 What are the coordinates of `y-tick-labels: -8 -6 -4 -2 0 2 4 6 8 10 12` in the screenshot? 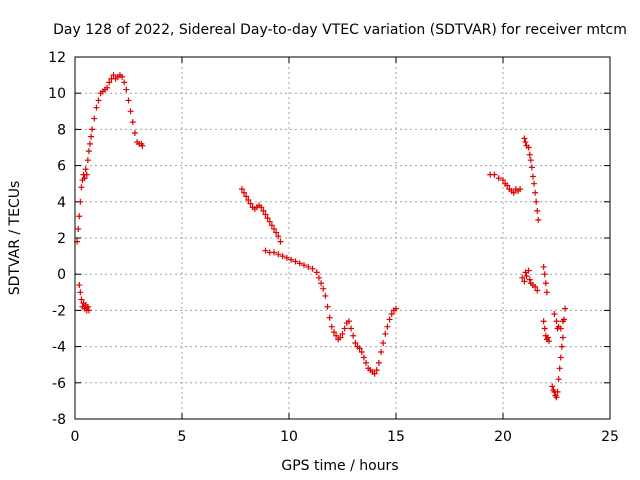 It's located at (57, 239).